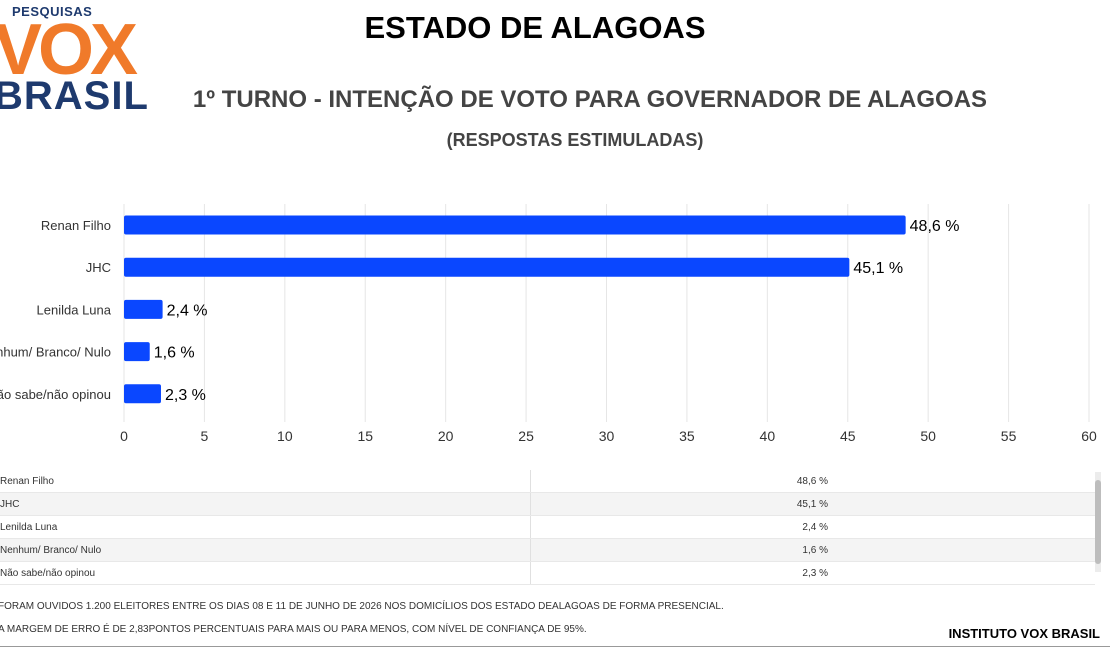 This screenshot has height=650, width=1110. What do you see at coordinates (812, 481) in the screenshot?
I see `table-row-value: 48,6 %` at bounding box center [812, 481].